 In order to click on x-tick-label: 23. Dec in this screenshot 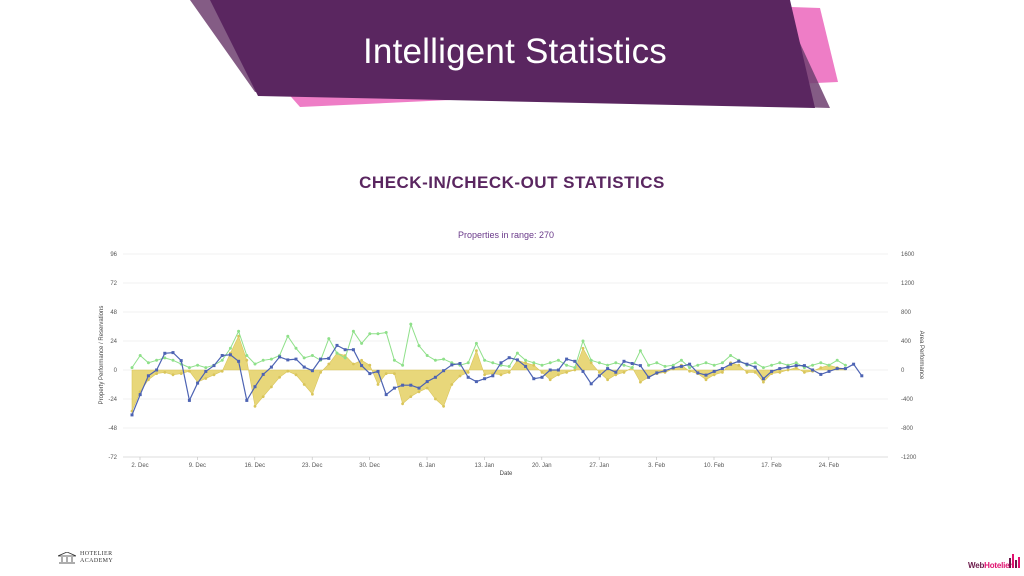, I will do `click(312, 466)`.